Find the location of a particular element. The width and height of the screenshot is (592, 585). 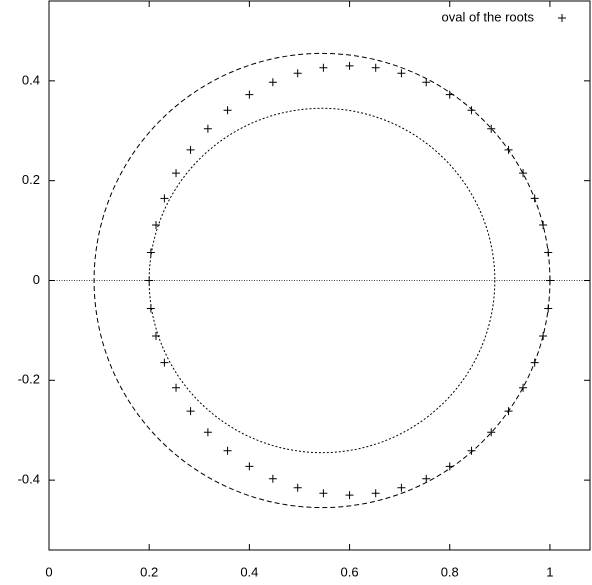

legend-label: oval of the roots is located at coordinates (488, 16).